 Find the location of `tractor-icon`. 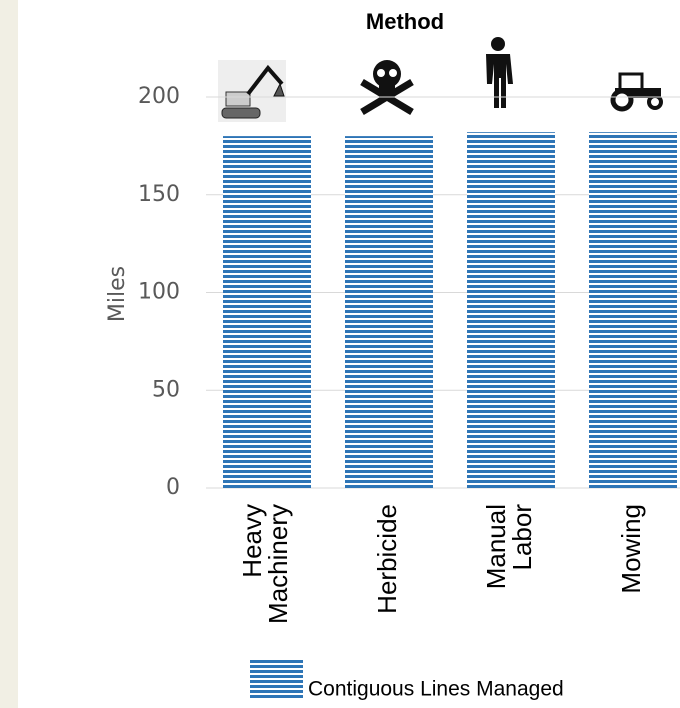

tractor-icon is located at coordinates (636, 92).